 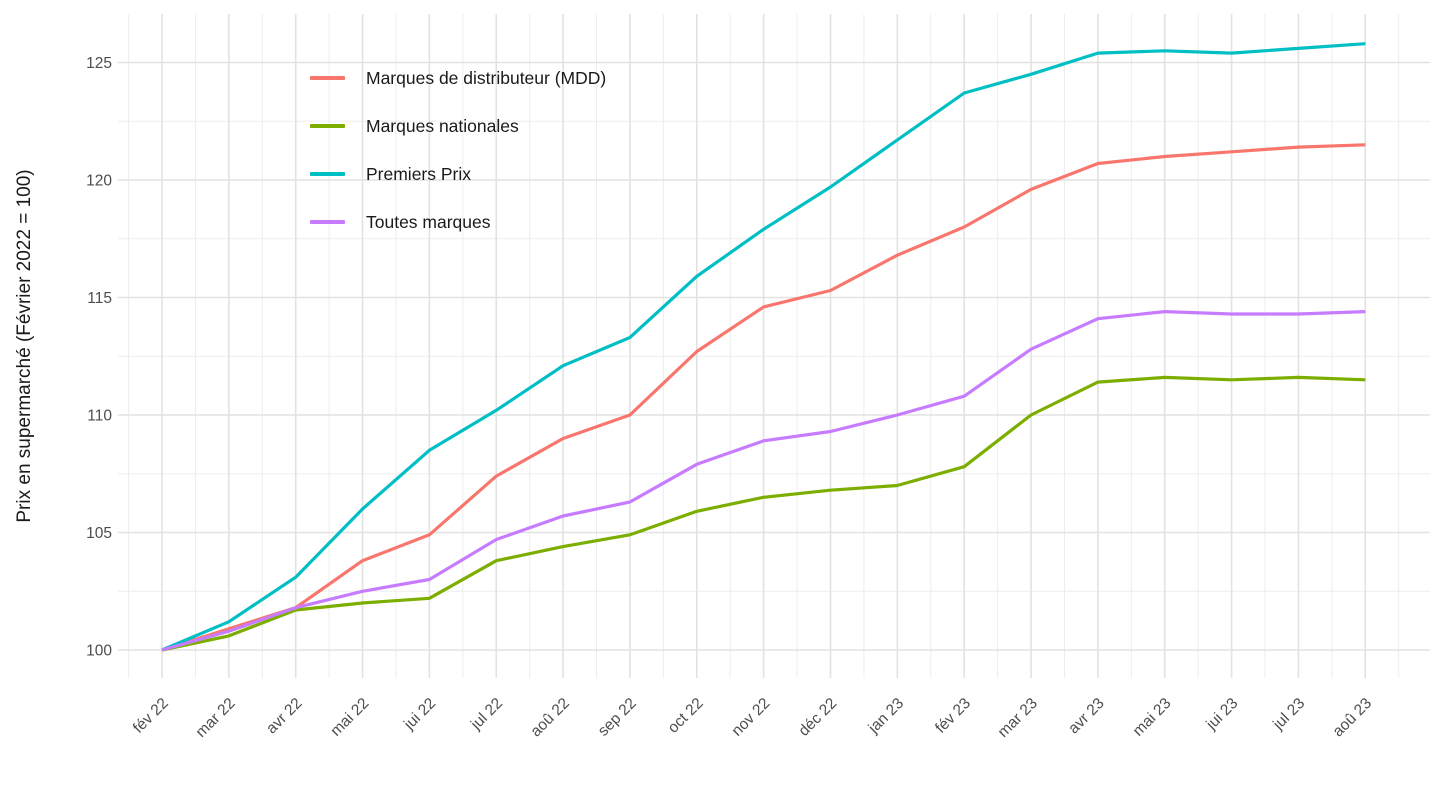 What do you see at coordinates (99, 298) in the screenshot?
I see `y-tick-label: 115` at bounding box center [99, 298].